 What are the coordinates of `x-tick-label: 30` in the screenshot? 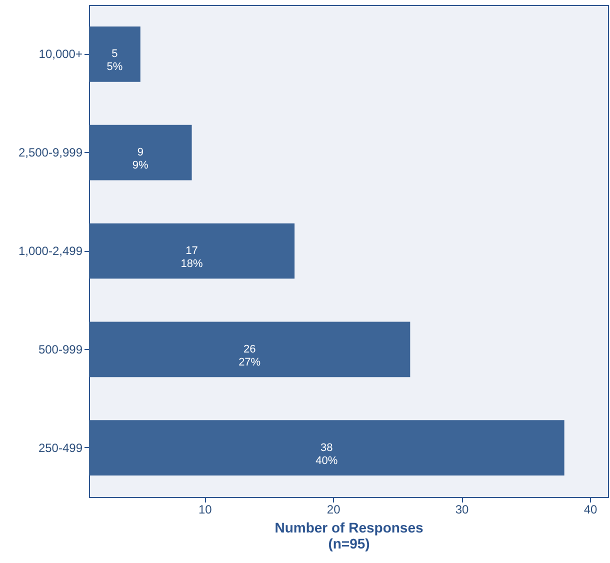 It's located at (462, 509).